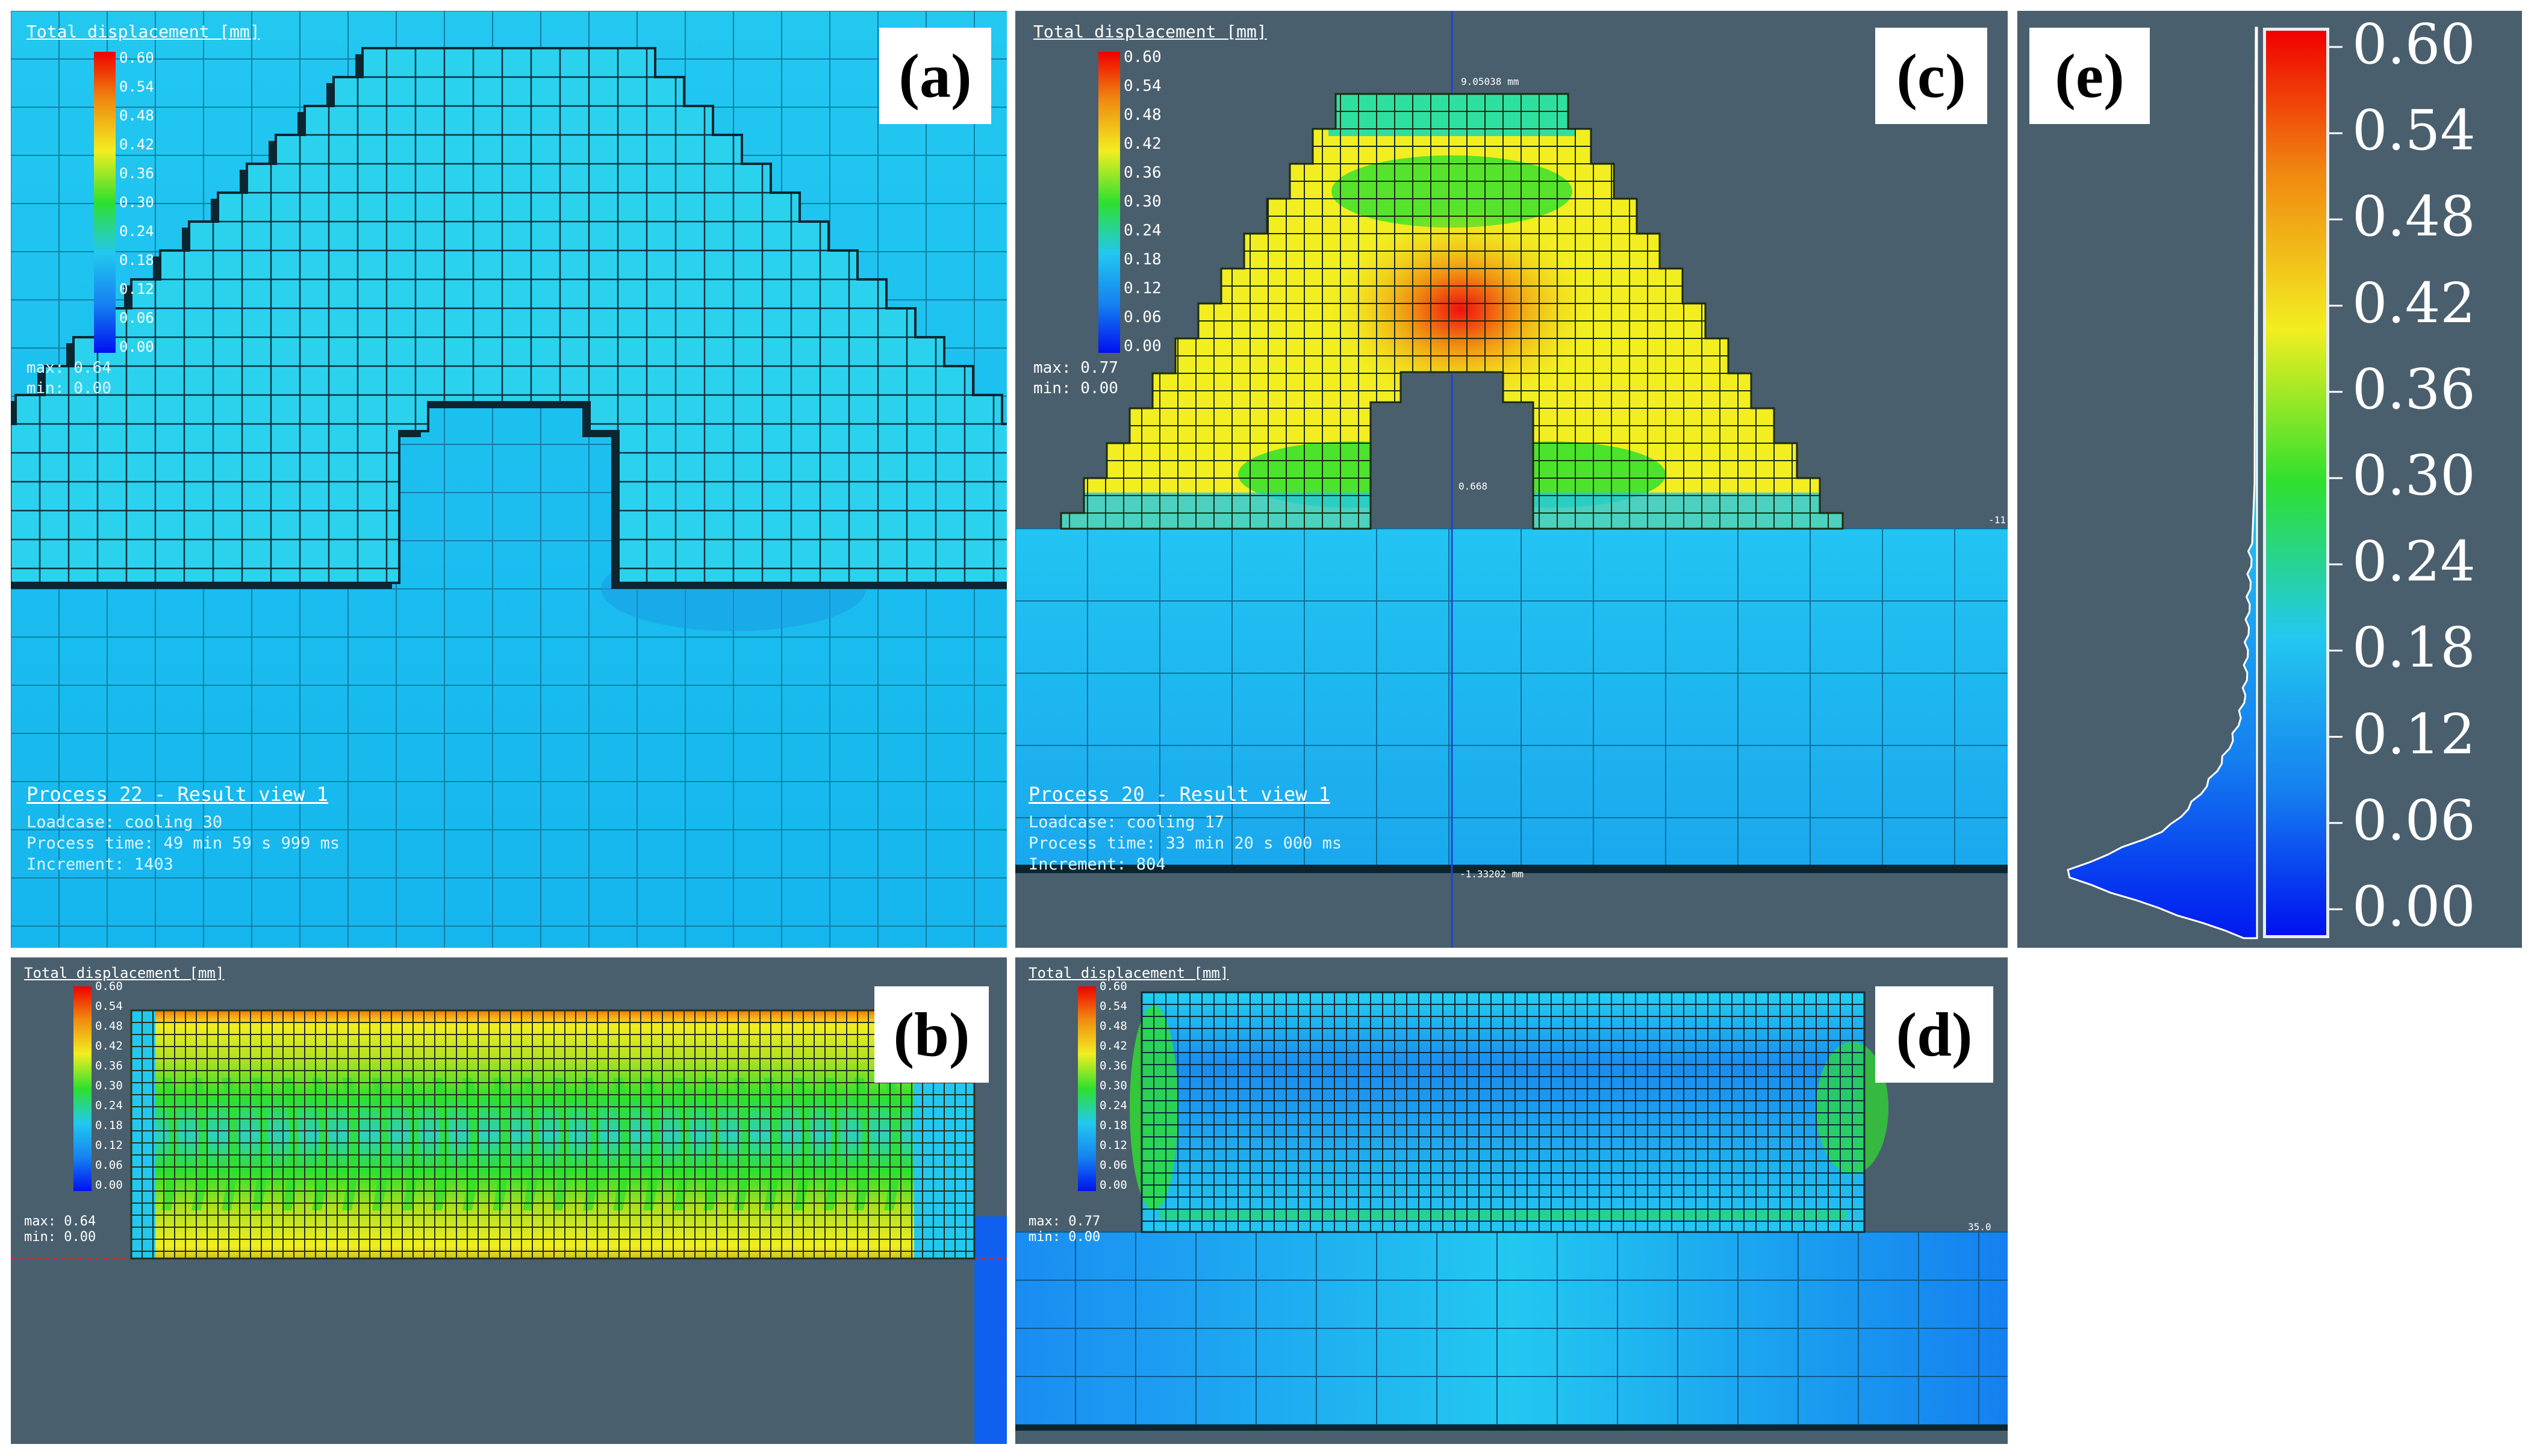  What do you see at coordinates (68, 388) in the screenshot?
I see `panel-a-min: min: 0.00` at bounding box center [68, 388].